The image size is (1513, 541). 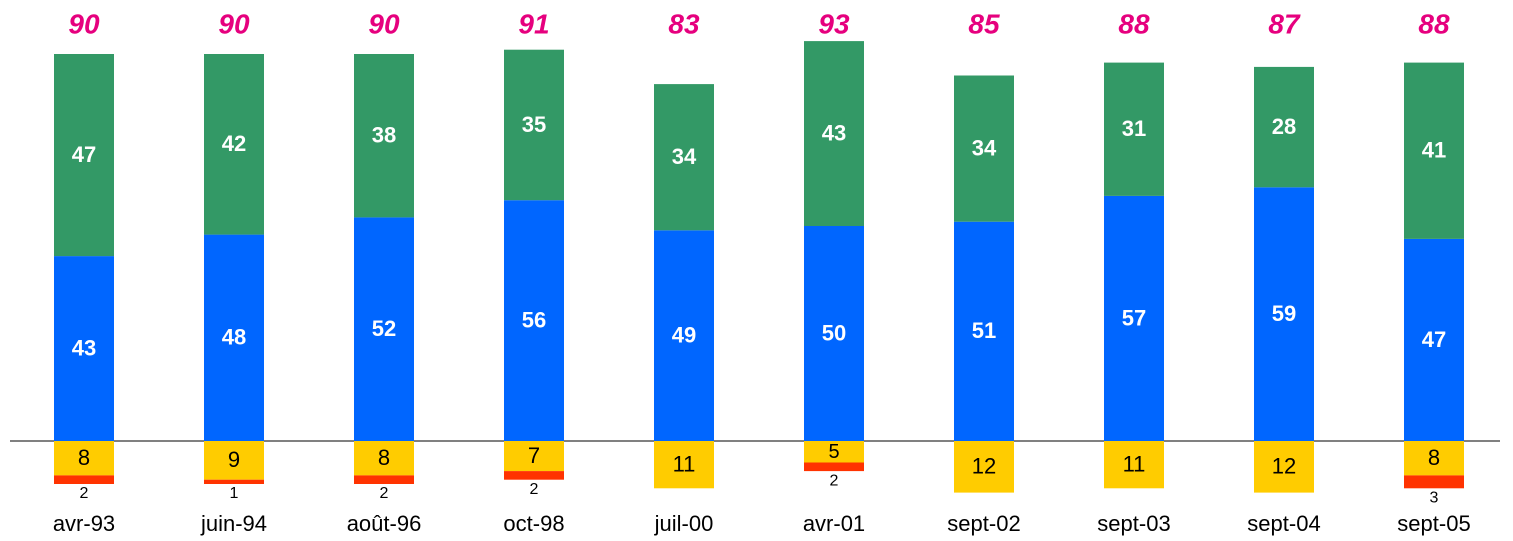 I want to click on value-label: 31, so click(x=1134, y=128).